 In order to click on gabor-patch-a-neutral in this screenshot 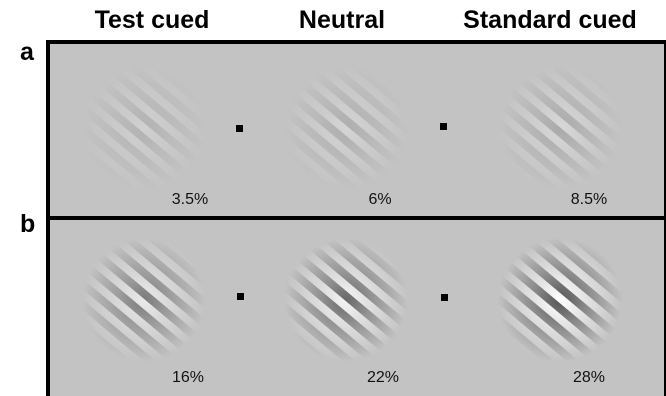, I will do `click(346, 128)`.